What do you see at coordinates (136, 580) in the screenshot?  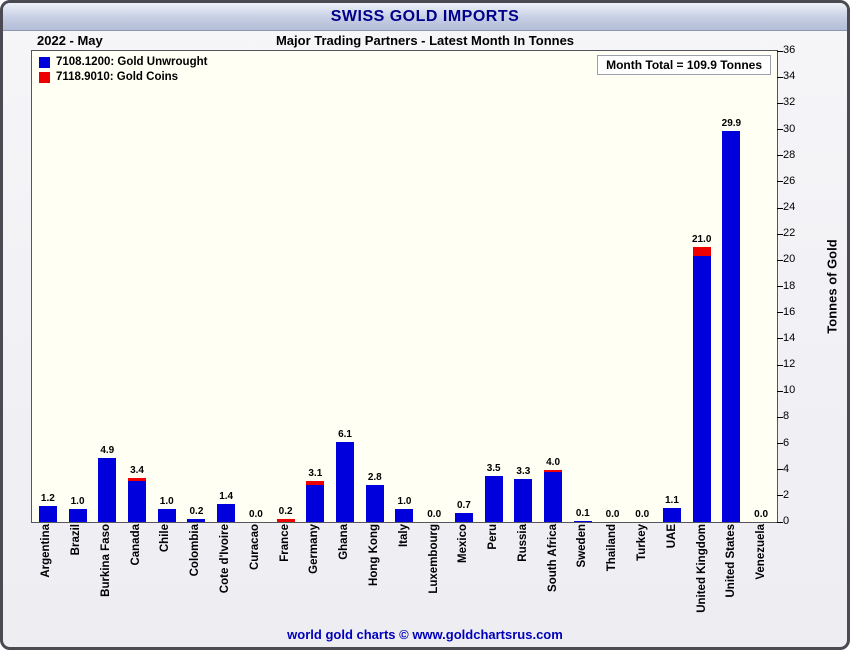 I see `x-axis-label-cell: Canada` at bounding box center [136, 580].